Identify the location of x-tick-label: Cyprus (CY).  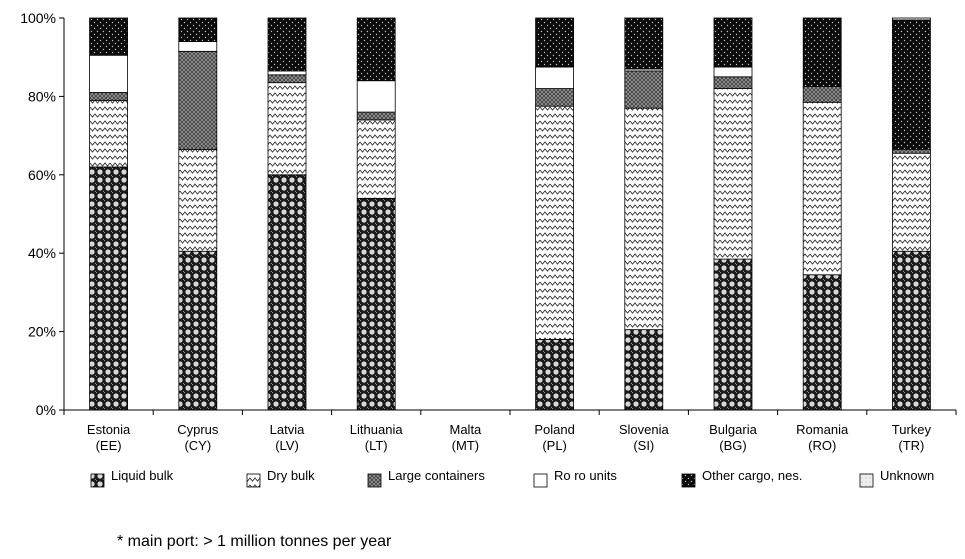
(198, 437).